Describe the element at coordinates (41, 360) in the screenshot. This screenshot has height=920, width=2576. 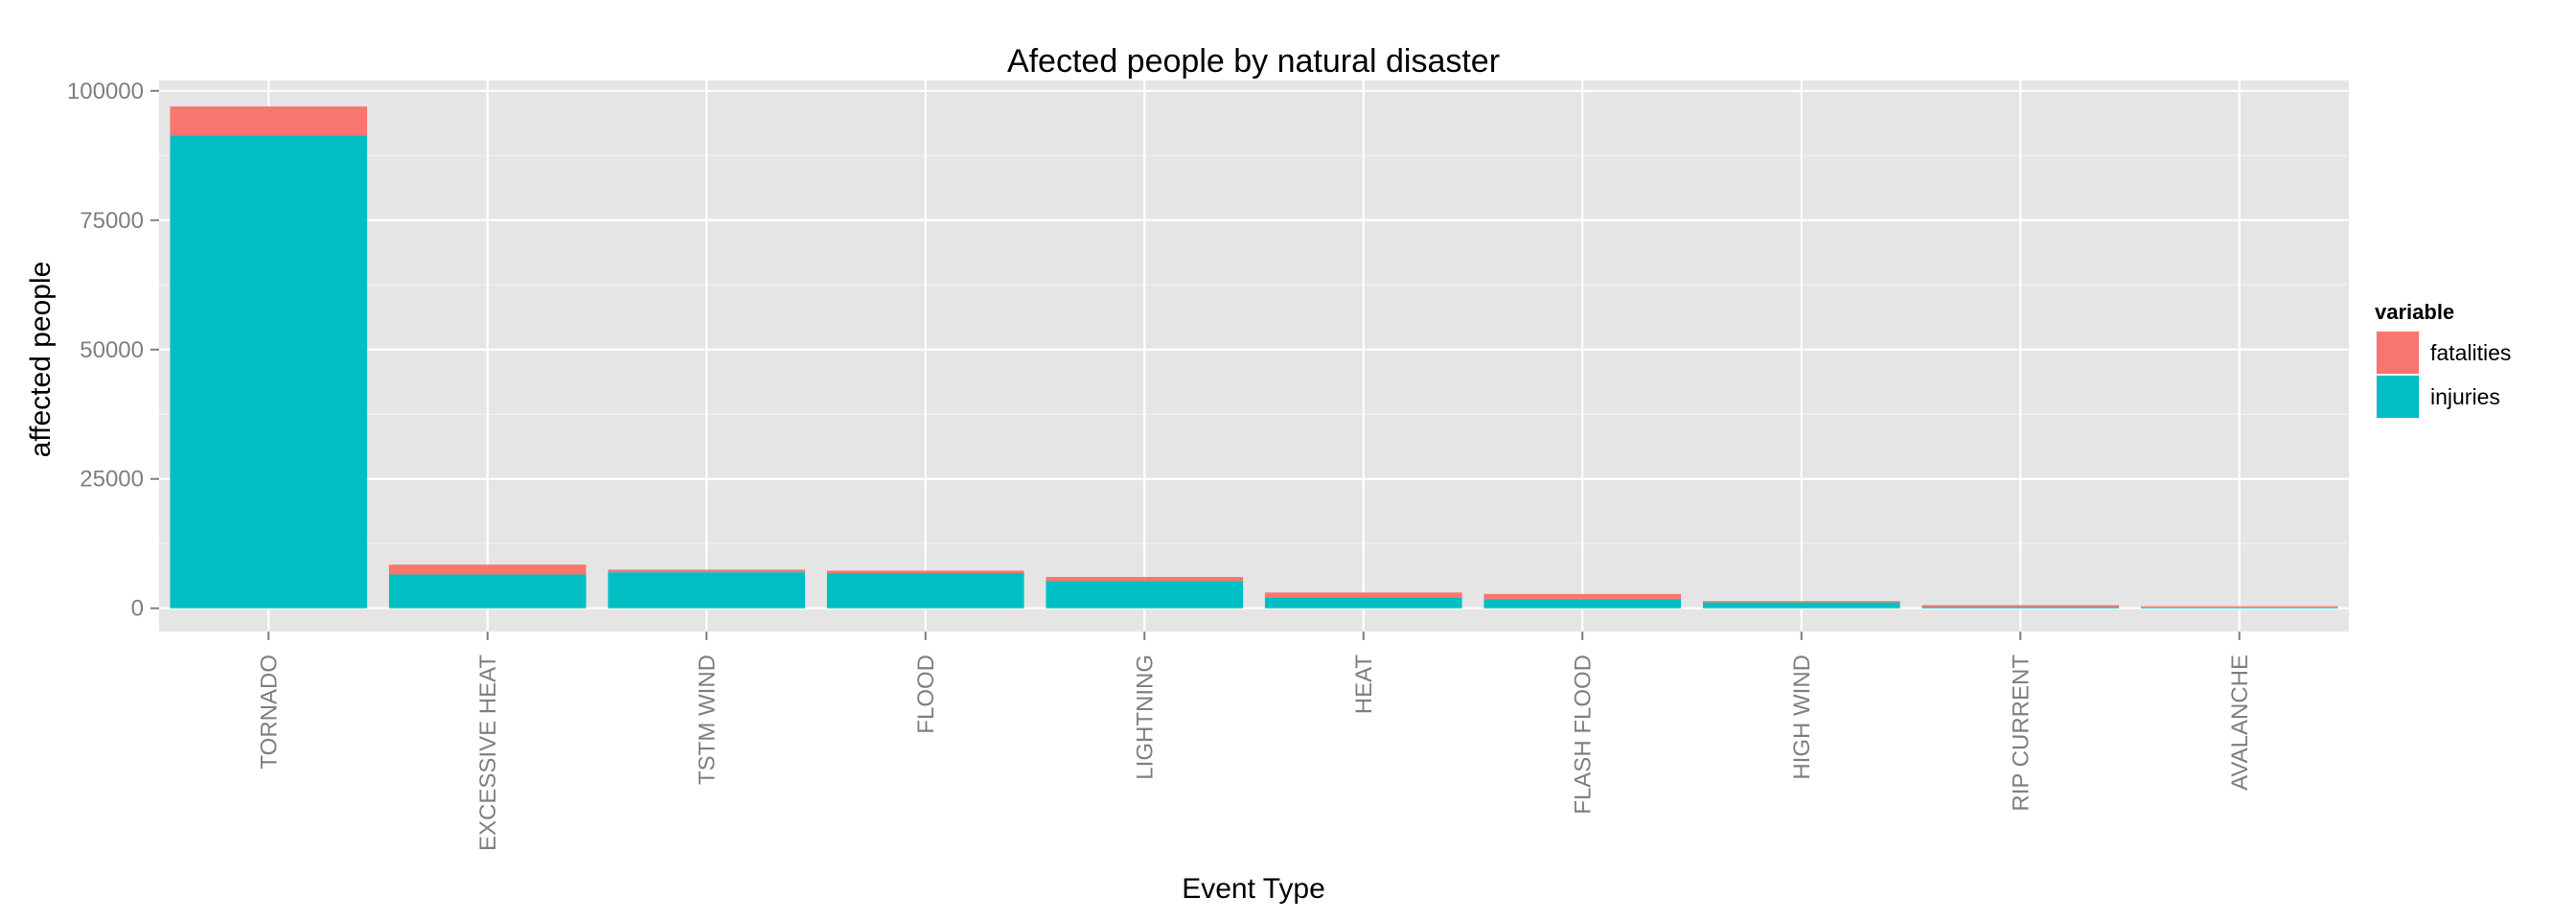
I see `y-axis-title: affected people` at that location.